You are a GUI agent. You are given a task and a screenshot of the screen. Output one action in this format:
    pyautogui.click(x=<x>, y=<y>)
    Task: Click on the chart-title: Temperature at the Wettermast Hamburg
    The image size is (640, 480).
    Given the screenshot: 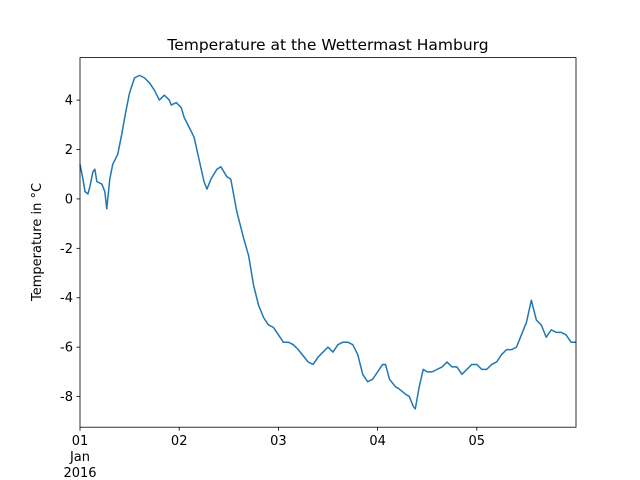 What is the action you would take?
    pyautogui.click(x=327, y=45)
    